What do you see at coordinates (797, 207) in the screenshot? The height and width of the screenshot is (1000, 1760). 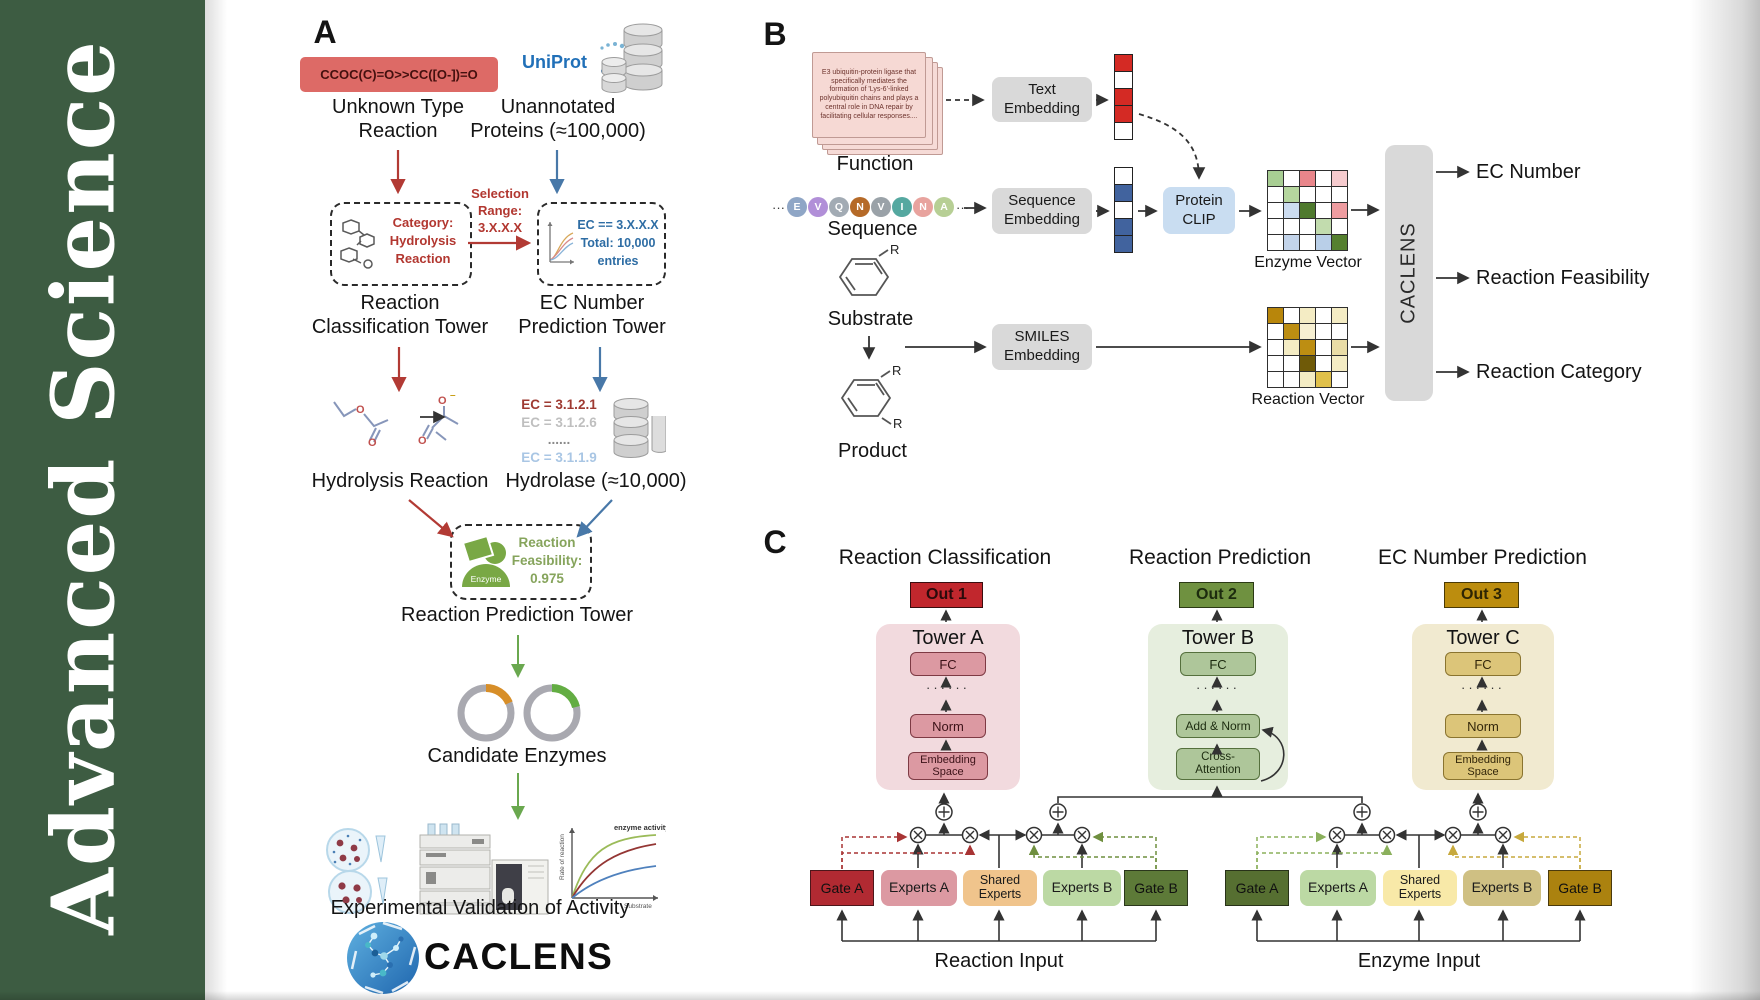 I see `amino-acid-chip: E` at bounding box center [797, 207].